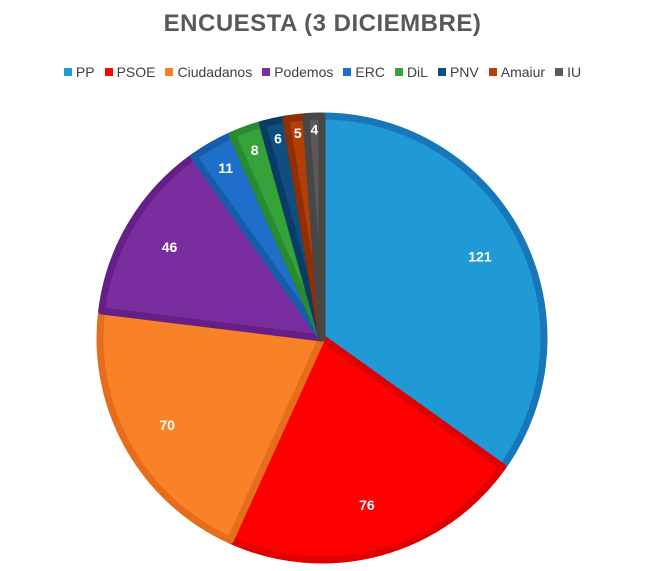 This screenshot has height=571, width=645. I want to click on legend-item-pnv: PNV, so click(458, 72).